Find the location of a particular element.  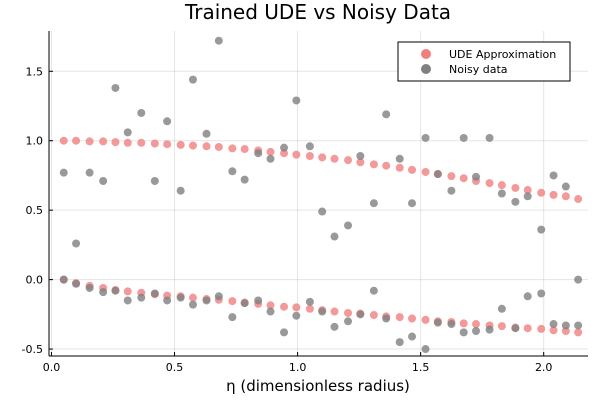

x-tick-label: 1.0 is located at coordinates (298, 367).